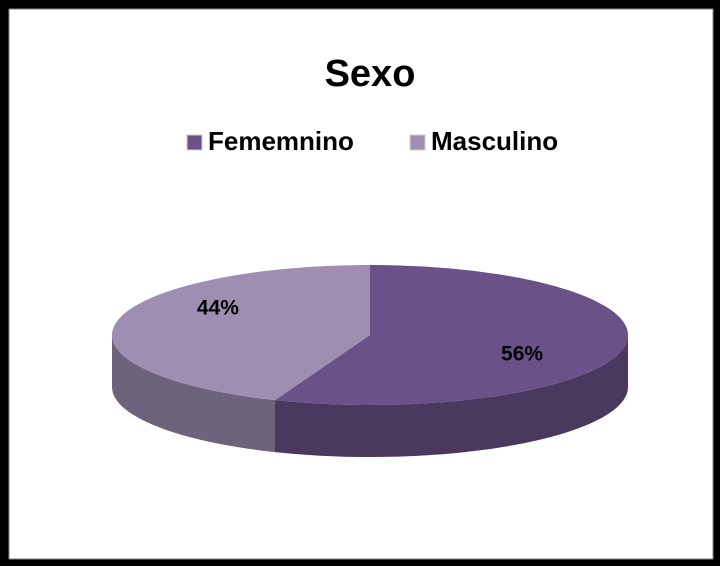 Image resolution: width=720 pixels, height=566 pixels. What do you see at coordinates (218, 308) in the screenshot?
I see `data-label: 44%` at bounding box center [218, 308].